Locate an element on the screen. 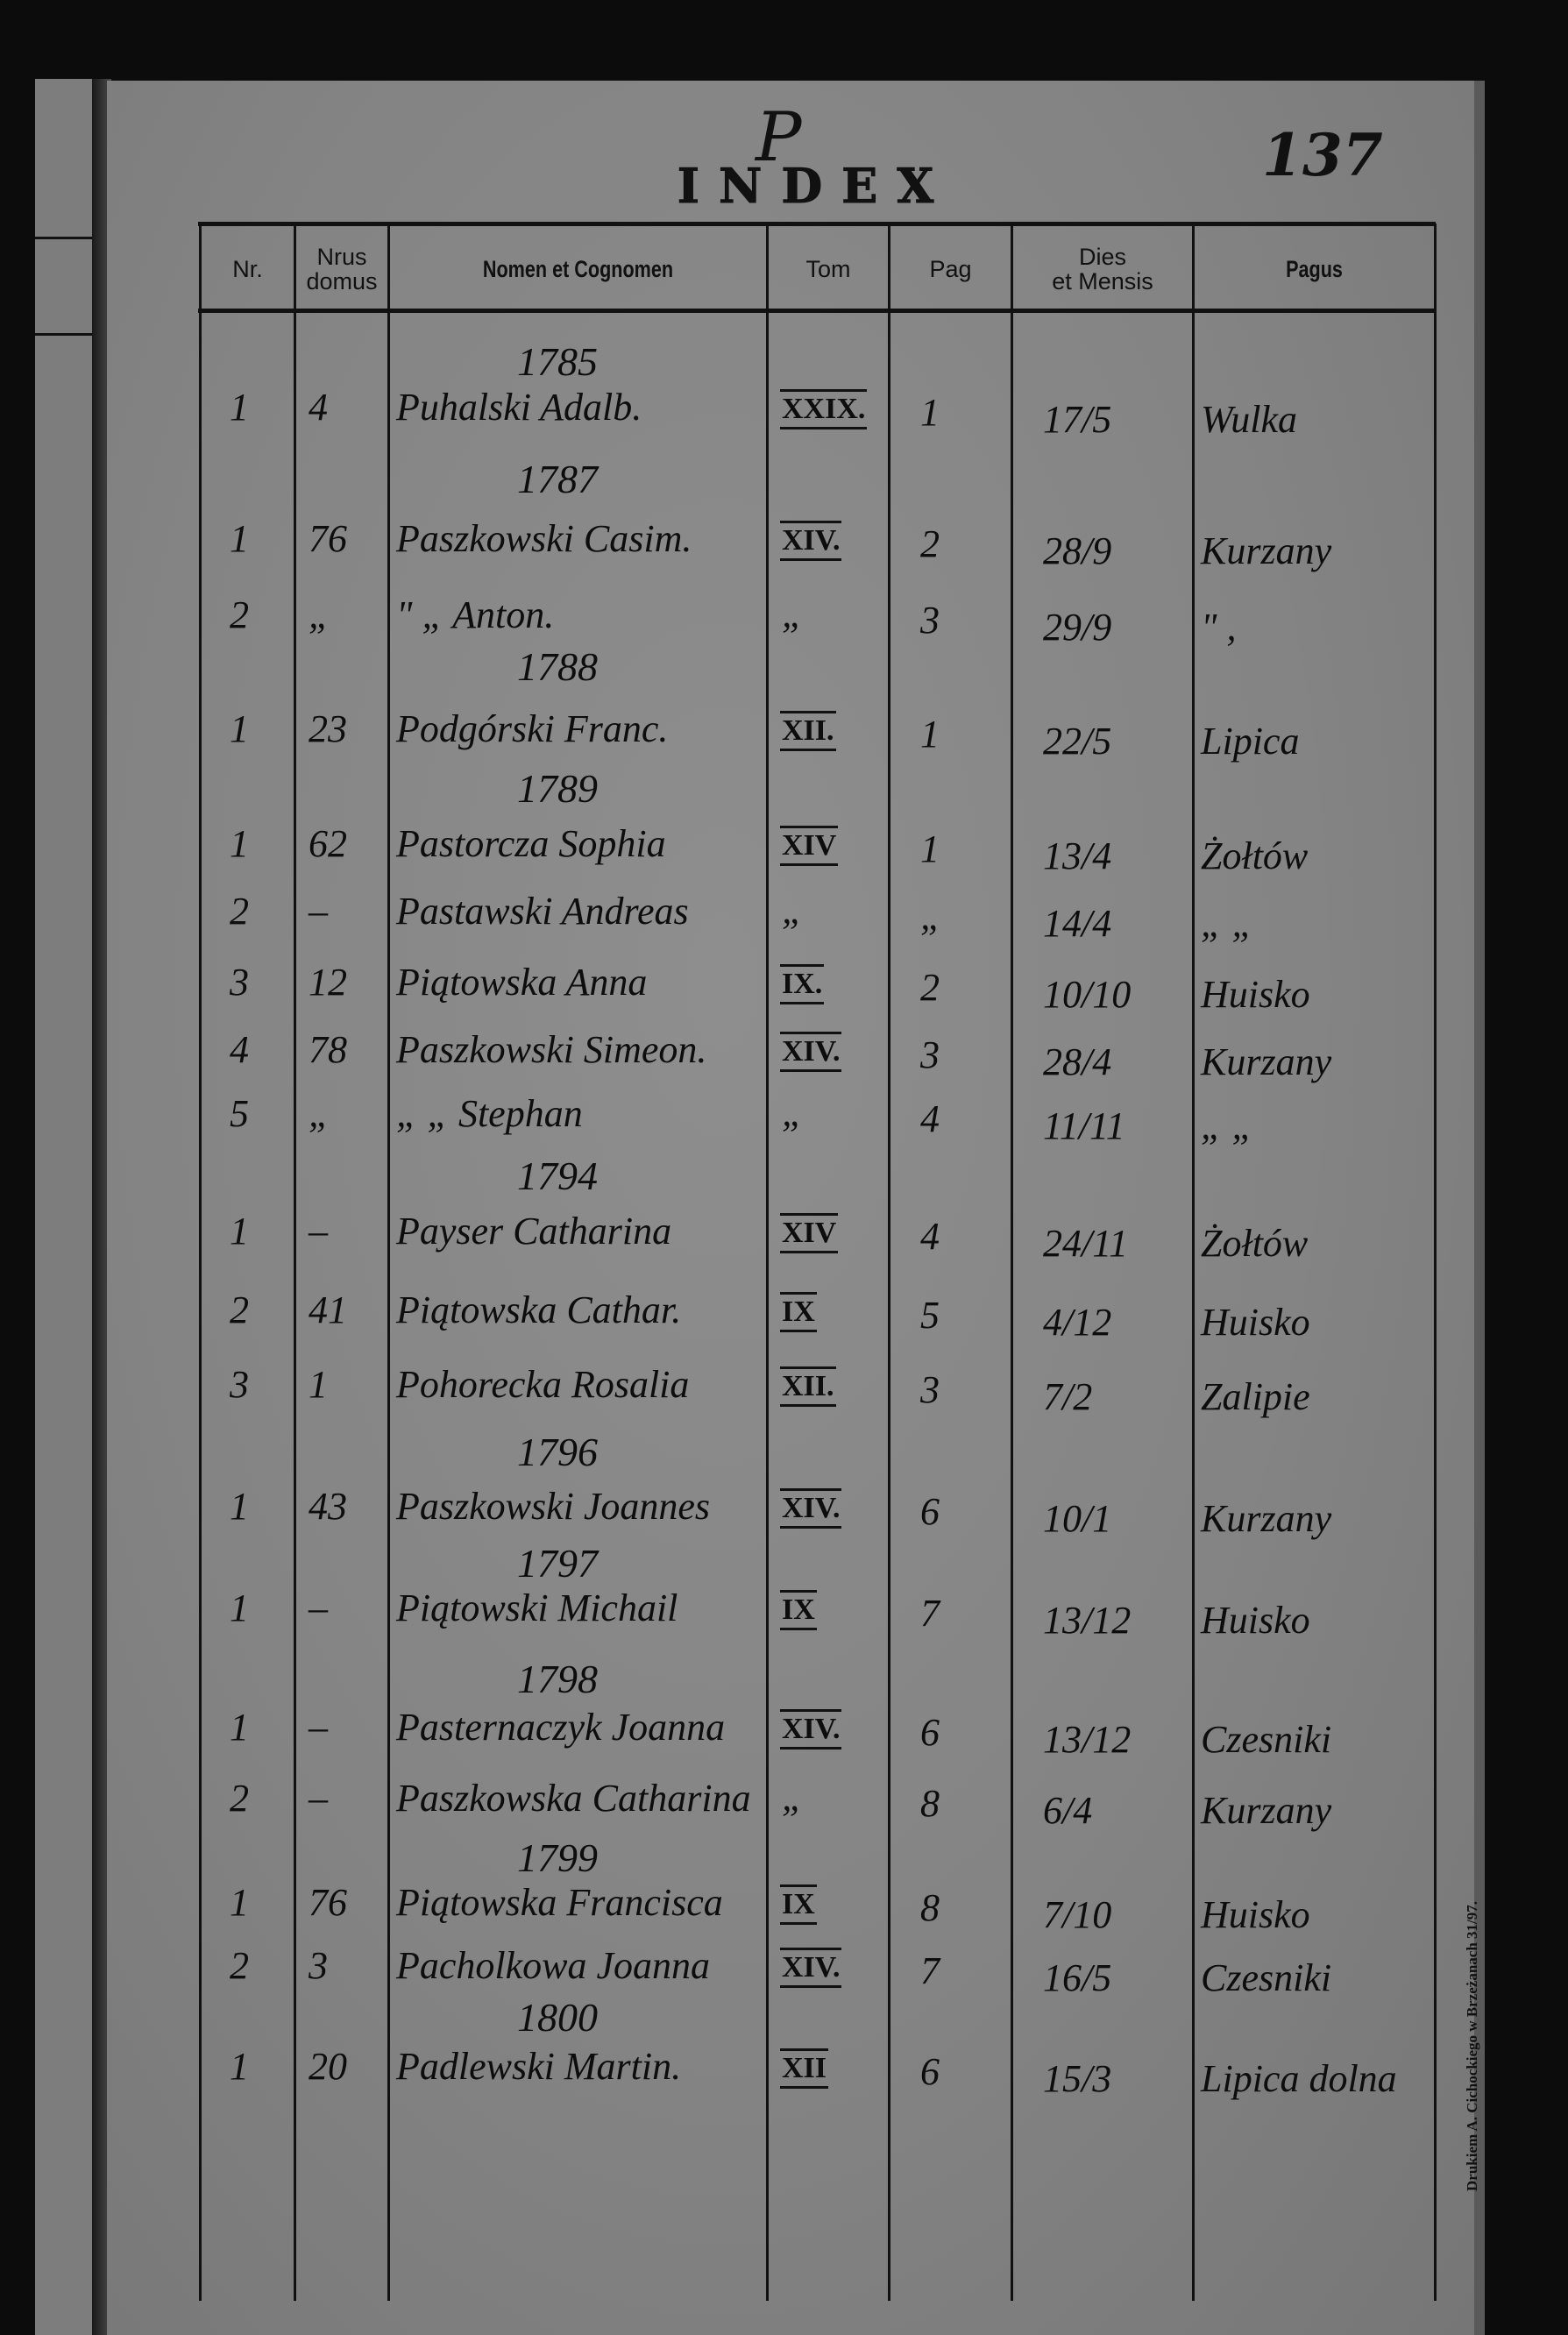 Image resolution: width=1568 pixels, height=2335 pixels. entry-nr: 4 is located at coordinates (240, 1049).